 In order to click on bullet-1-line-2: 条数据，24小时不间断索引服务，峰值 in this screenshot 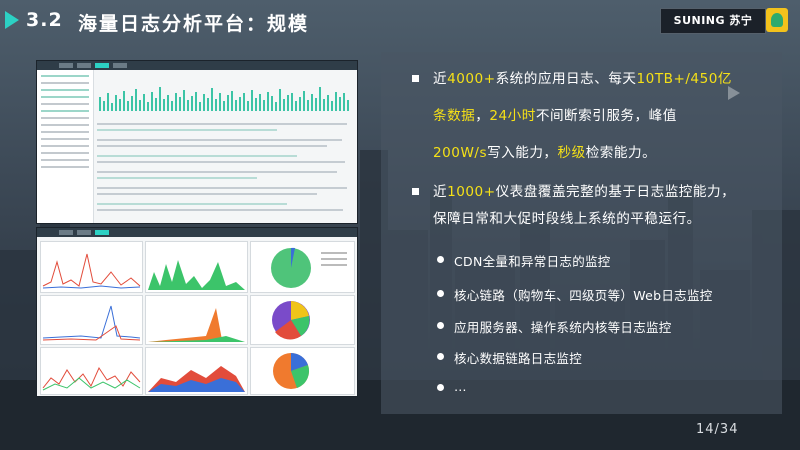, I will do `click(555, 114)`.